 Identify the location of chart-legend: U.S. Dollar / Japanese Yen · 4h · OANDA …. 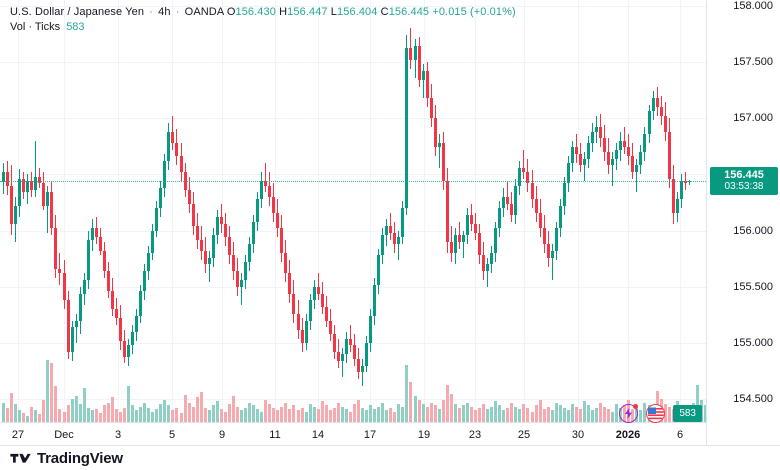
(263, 20).